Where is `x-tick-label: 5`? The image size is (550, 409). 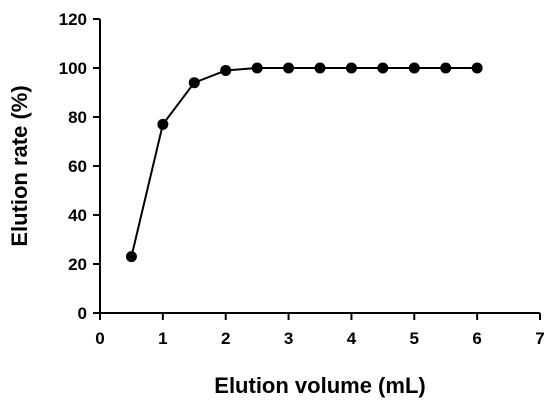 x-tick-label: 5 is located at coordinates (414, 338).